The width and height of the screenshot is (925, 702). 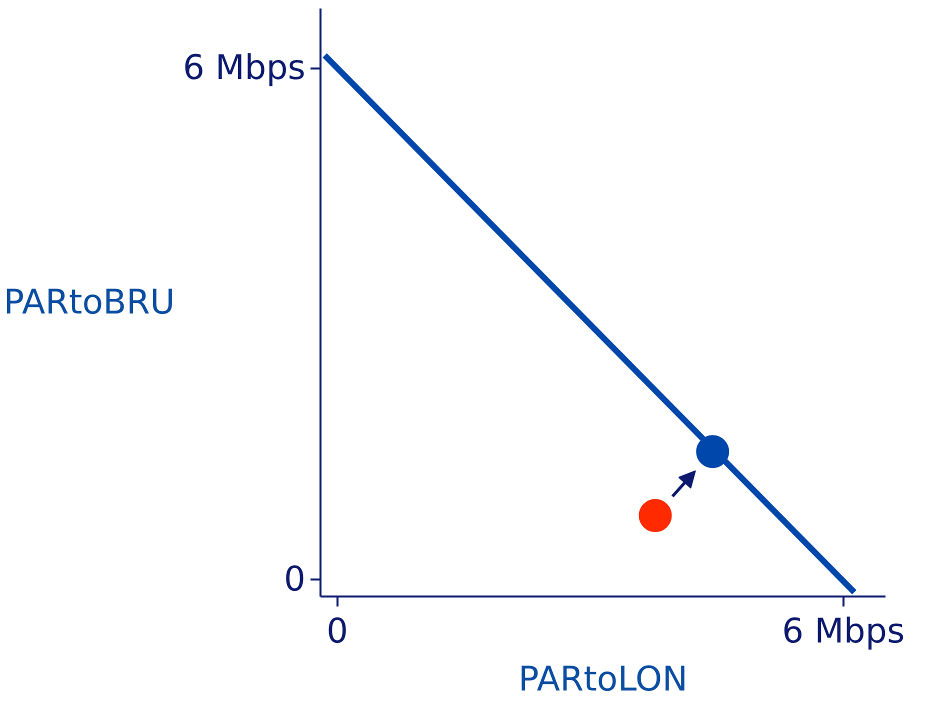 I want to click on x-axis-title: PARtoLON, so click(x=603, y=680).